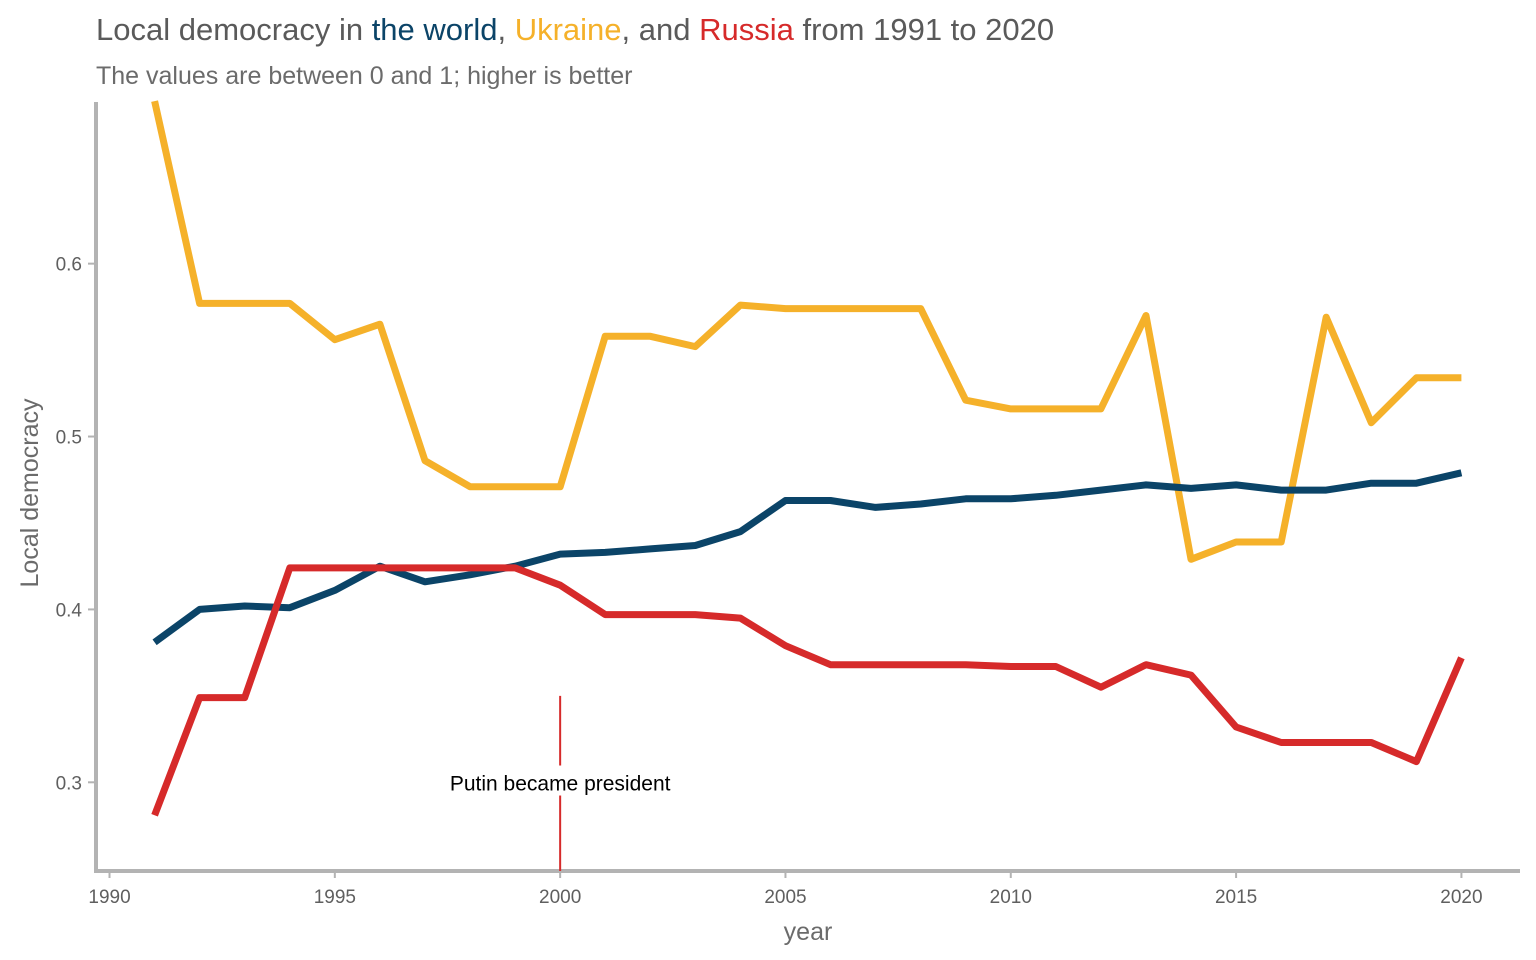 The width and height of the screenshot is (1536, 960). I want to click on x-tick-label-2005: 2005, so click(785, 897).